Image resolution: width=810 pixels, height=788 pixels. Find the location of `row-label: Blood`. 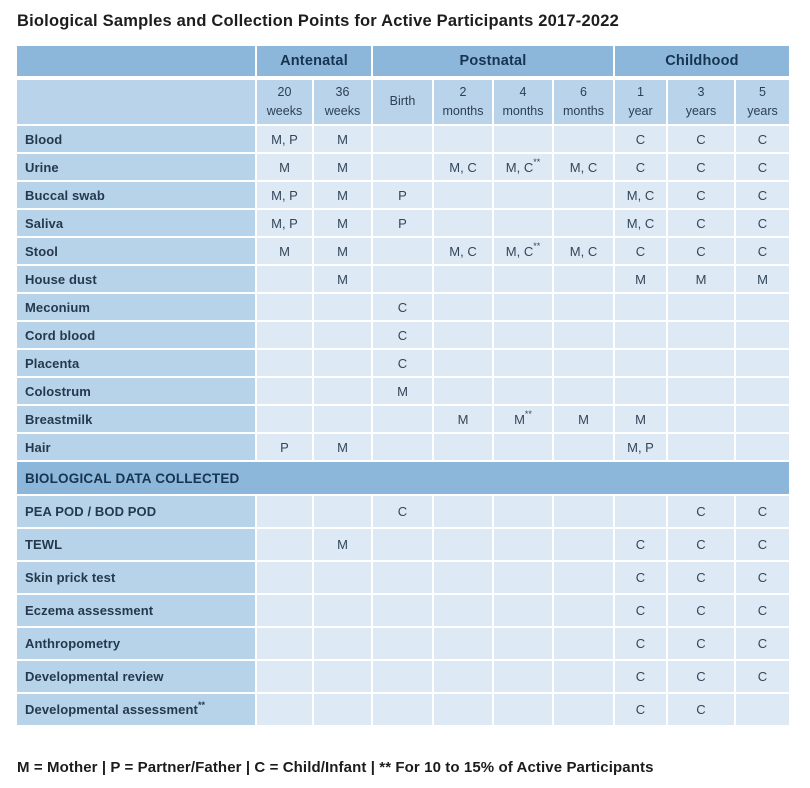

row-label: Blood is located at coordinates (136, 139).